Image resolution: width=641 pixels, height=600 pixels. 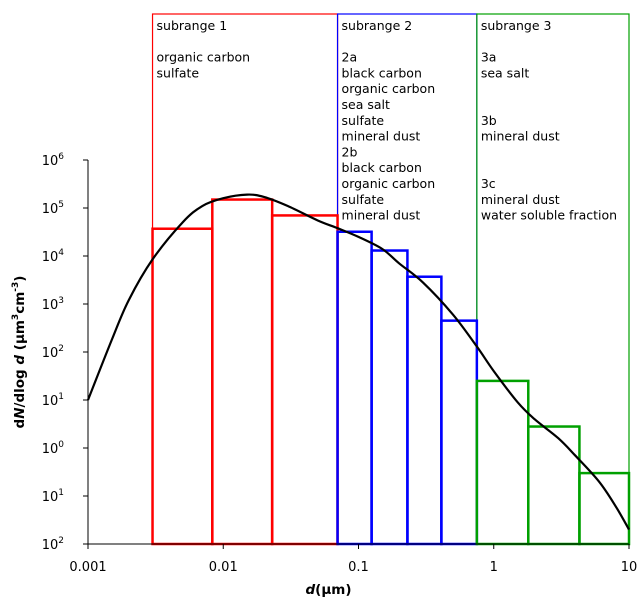 What do you see at coordinates (53, 304) in the screenshot?
I see `y-tick-label: 10³` at bounding box center [53, 304].